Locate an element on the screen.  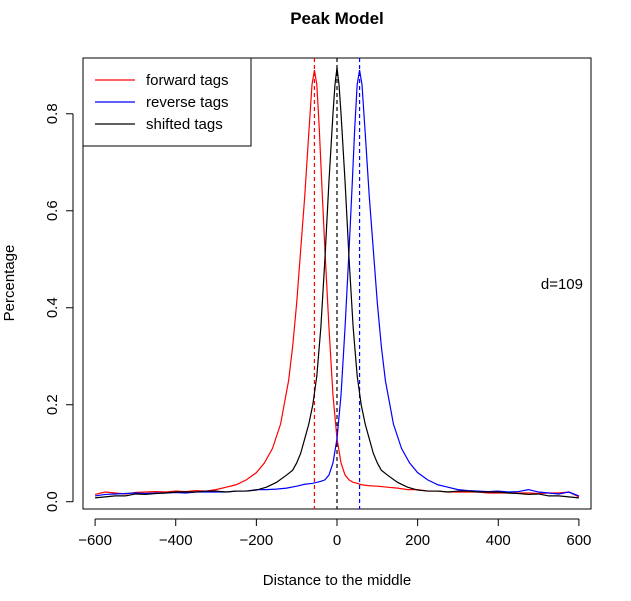
chart-title: Peak Model is located at coordinates (337, 18).